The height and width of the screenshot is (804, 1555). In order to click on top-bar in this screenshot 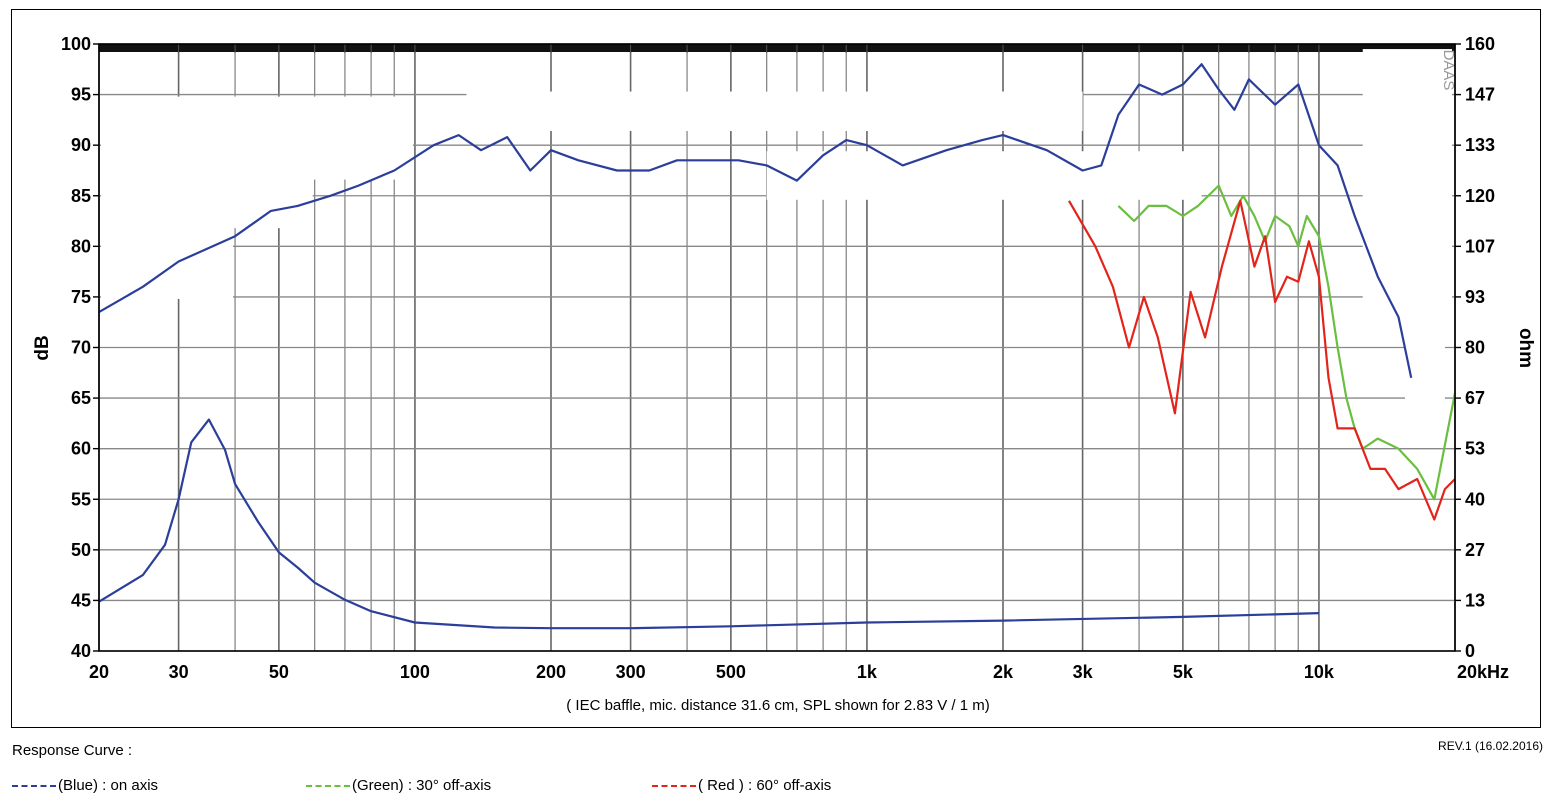, I will do `click(777, 48)`.